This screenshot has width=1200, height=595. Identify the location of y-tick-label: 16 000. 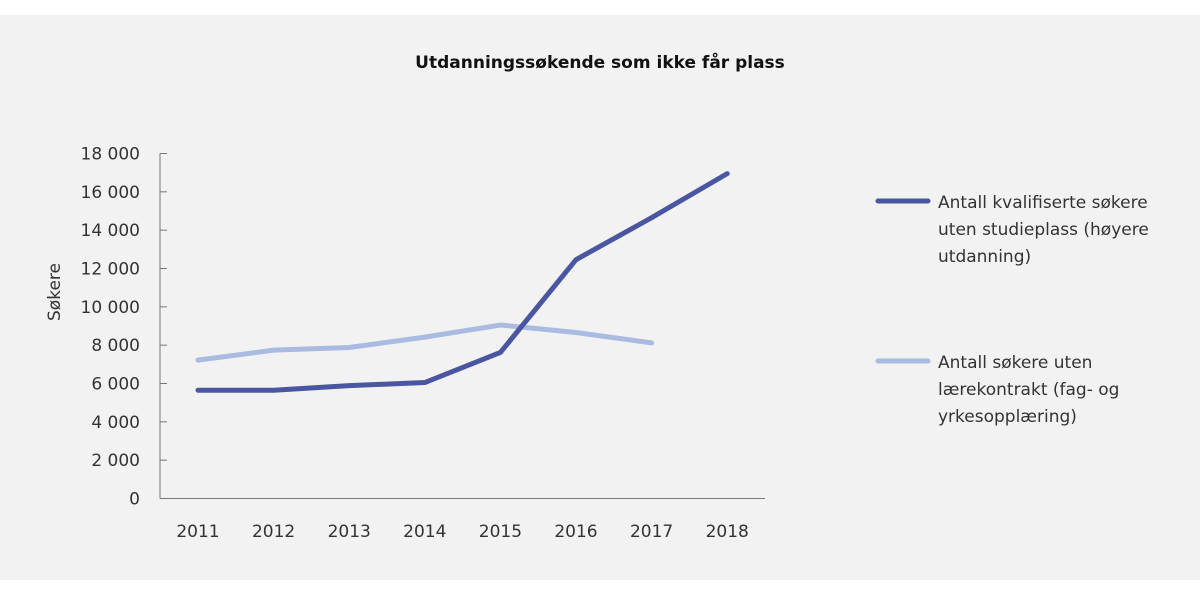
(110, 193).